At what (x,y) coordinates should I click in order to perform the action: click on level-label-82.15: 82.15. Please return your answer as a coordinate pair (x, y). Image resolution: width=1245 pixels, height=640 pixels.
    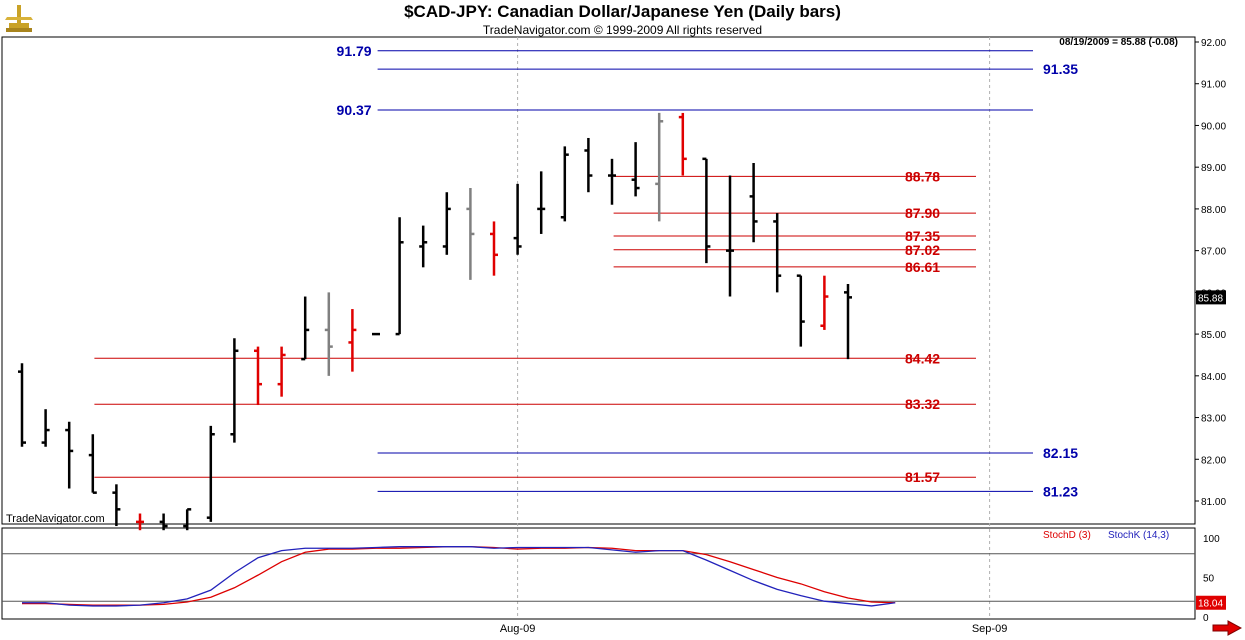
    Looking at the image, I should click on (1060, 453).